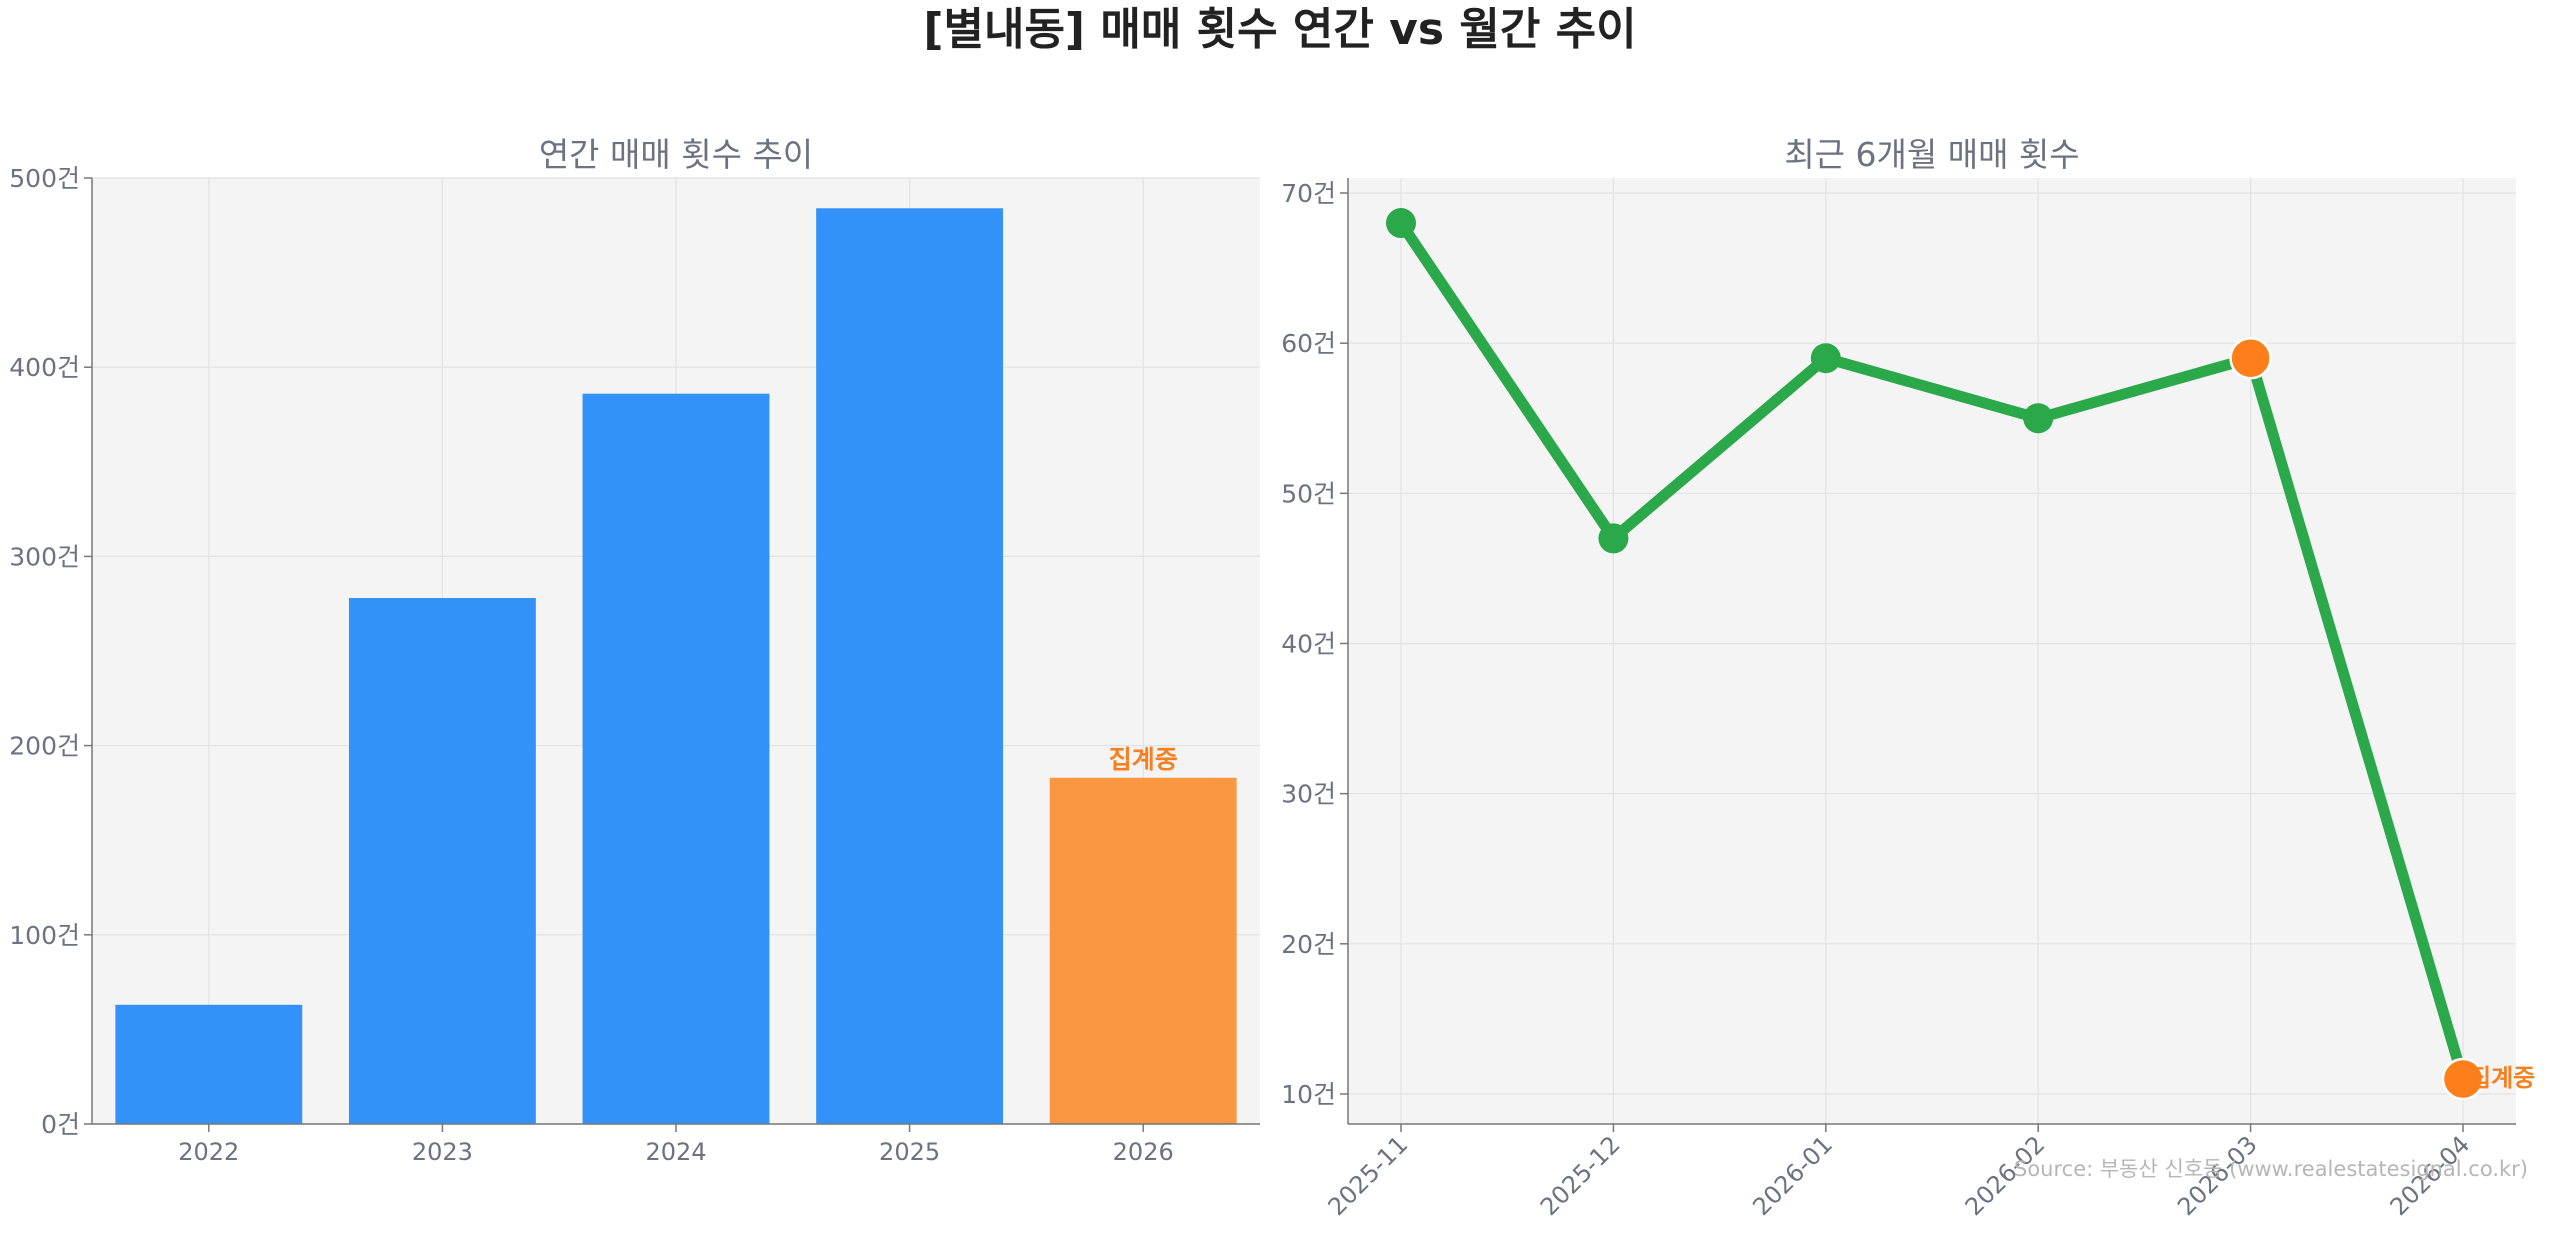 The height and width of the screenshot is (1235, 2560). I want to click on bar-2022, so click(209, 1064).